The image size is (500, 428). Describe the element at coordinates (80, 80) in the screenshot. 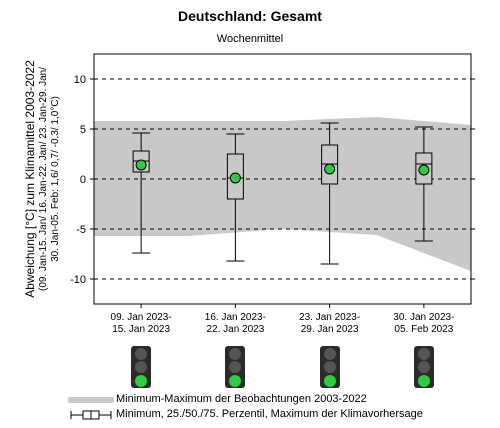

I see `y-tick-label: 10` at that location.